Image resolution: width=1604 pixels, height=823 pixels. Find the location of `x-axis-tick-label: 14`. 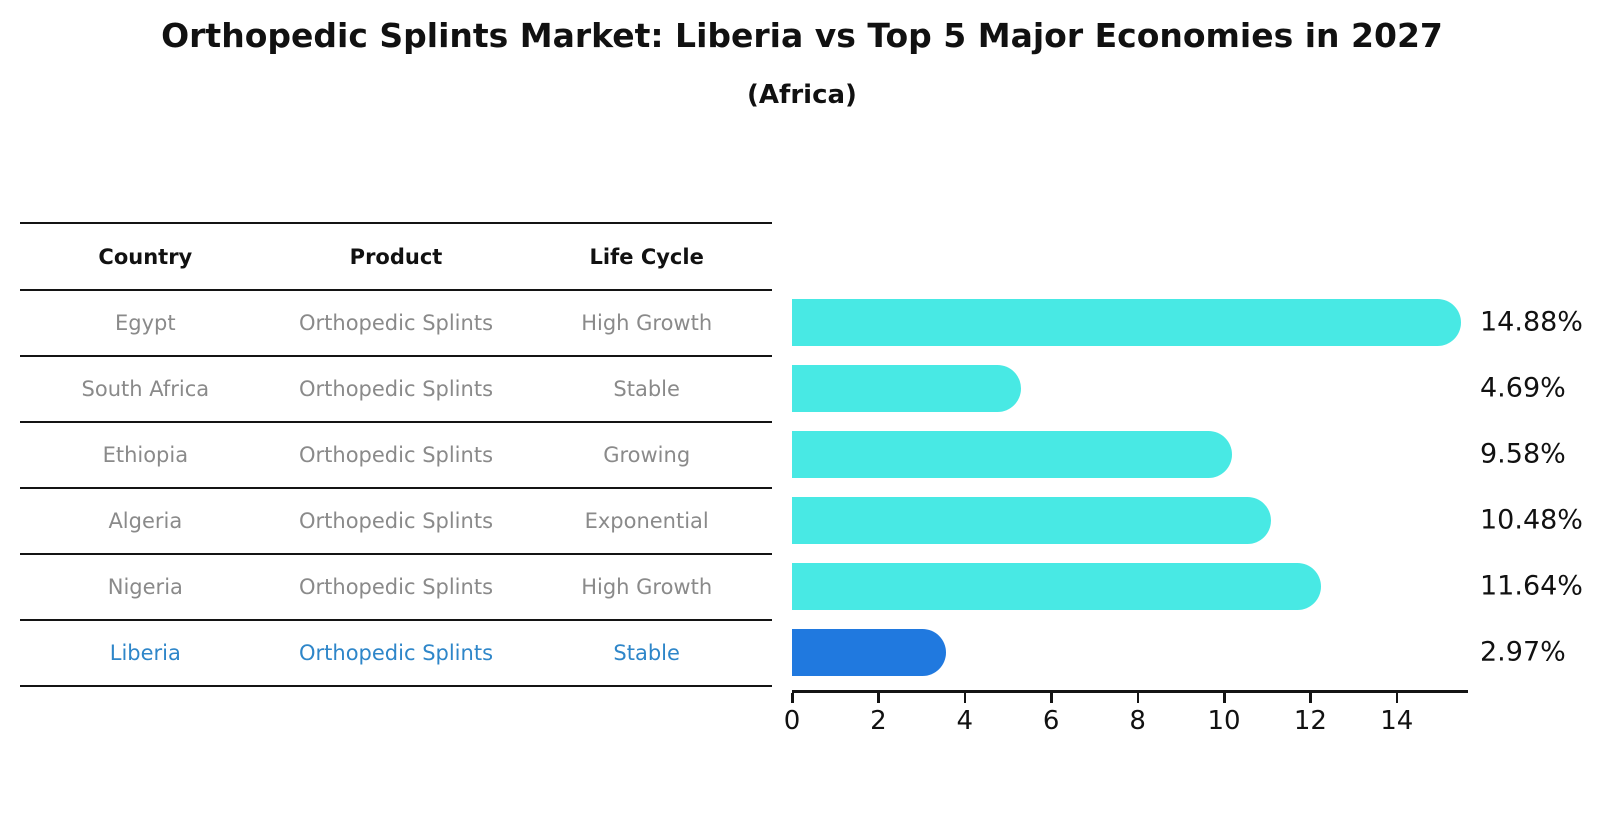

x-axis-tick-label: 14 is located at coordinates (1397, 721).